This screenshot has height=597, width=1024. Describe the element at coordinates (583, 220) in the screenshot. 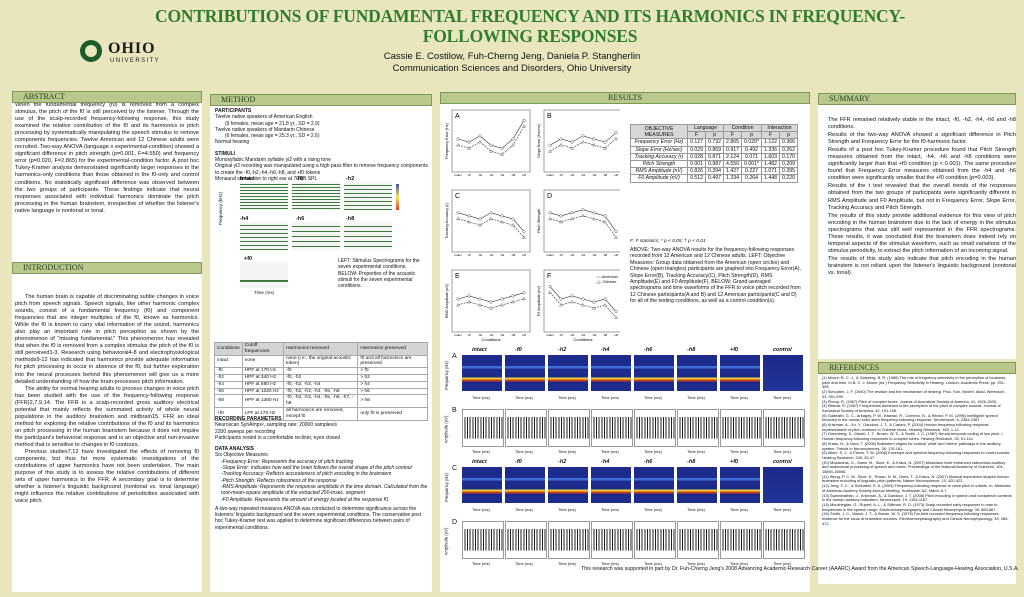

I see `series-american-line` at that location.